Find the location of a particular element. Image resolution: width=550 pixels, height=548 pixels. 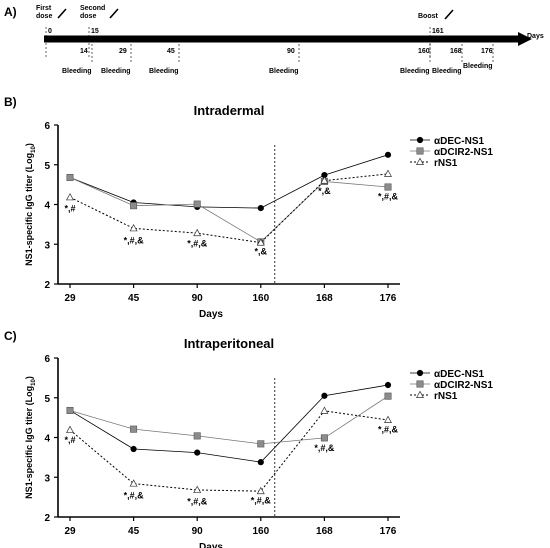

timeline-dose-day: 161 is located at coordinates (438, 31).